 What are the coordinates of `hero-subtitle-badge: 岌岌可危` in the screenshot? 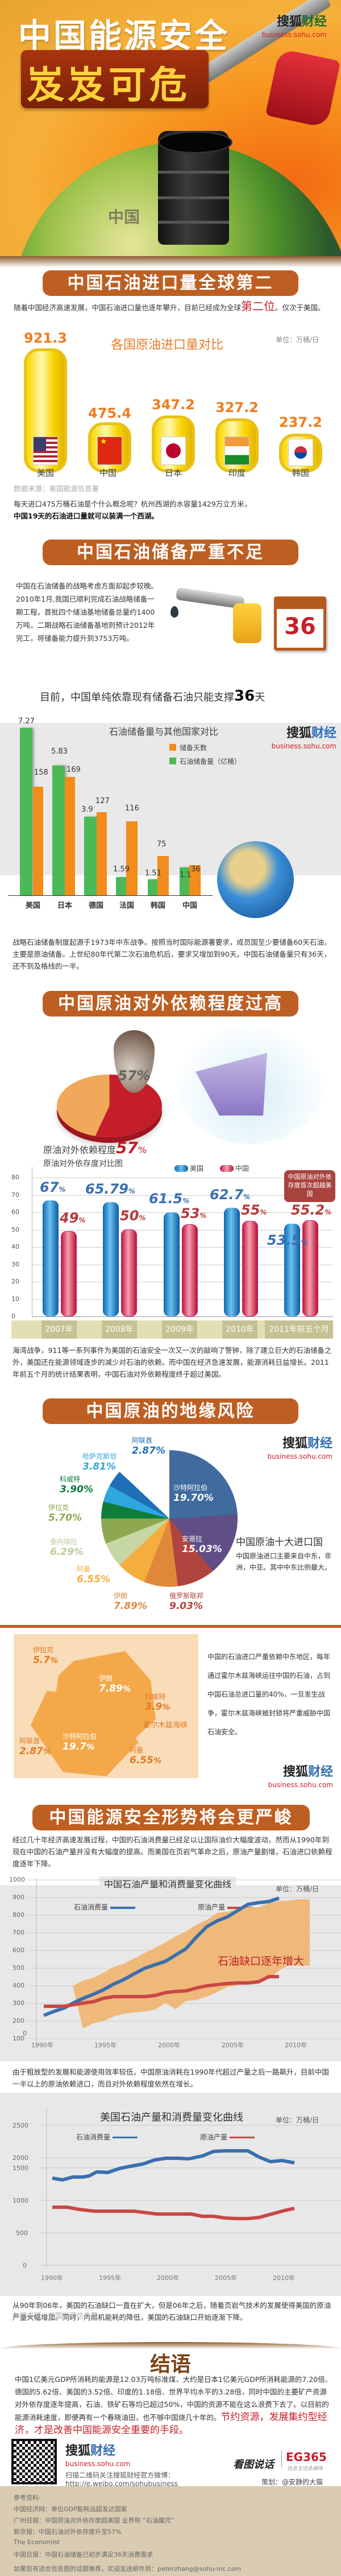 It's located at (115, 79).